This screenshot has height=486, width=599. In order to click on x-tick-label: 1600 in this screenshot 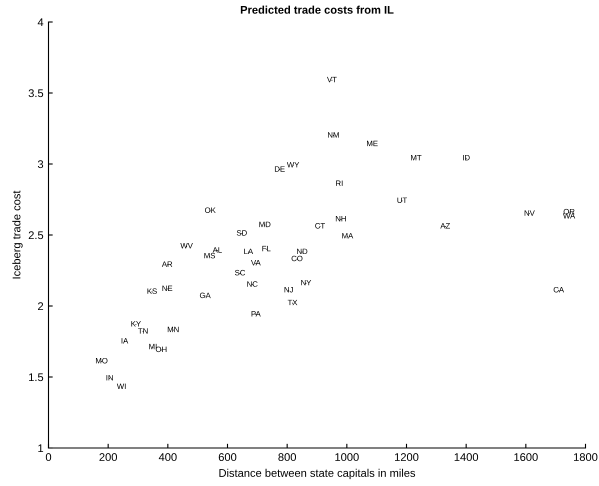, I will do `click(526, 457)`.